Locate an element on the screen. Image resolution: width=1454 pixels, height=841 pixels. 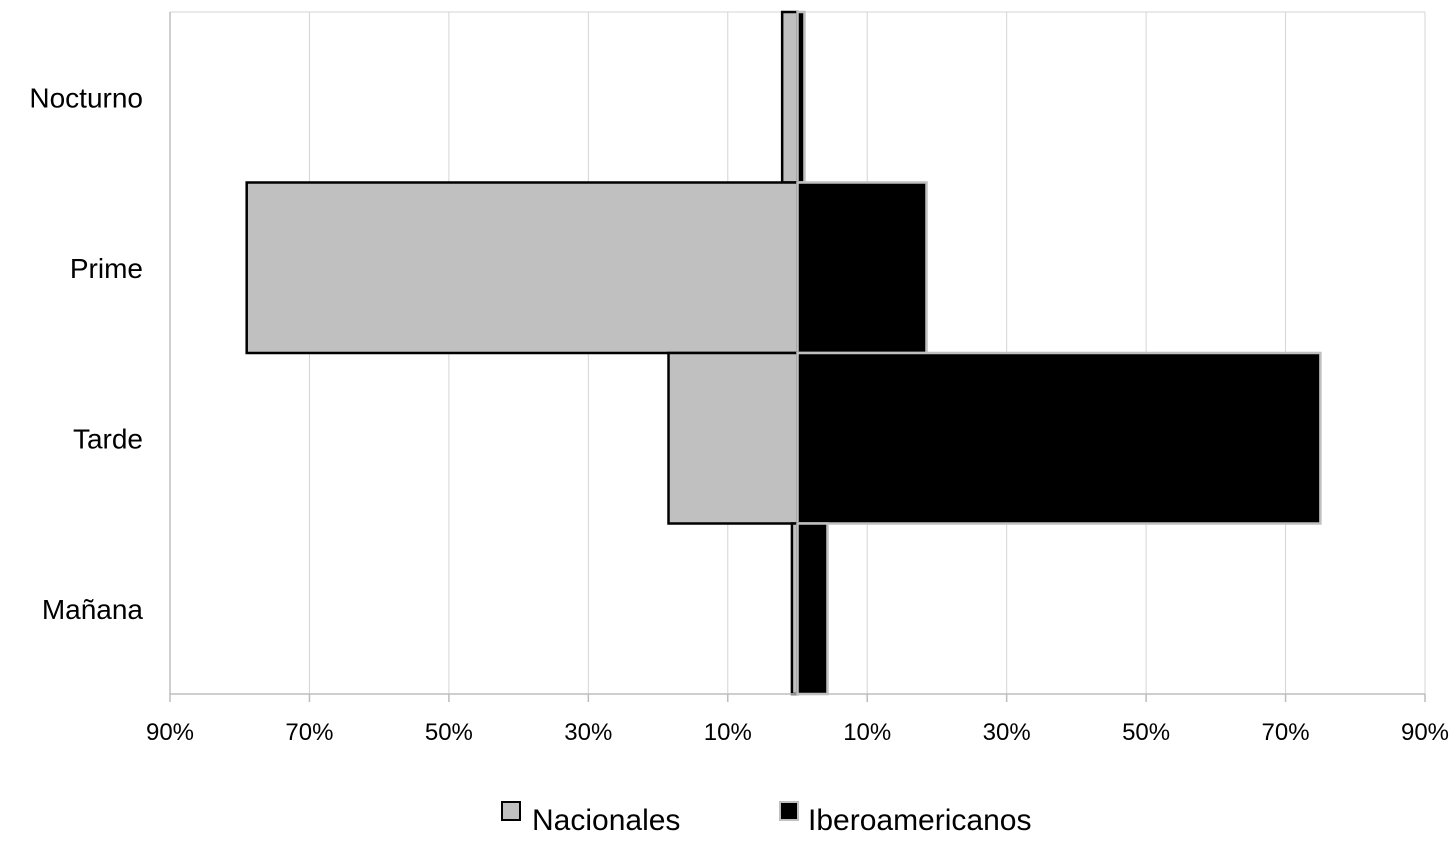
legend-swatch-nacionales is located at coordinates (511, 811).